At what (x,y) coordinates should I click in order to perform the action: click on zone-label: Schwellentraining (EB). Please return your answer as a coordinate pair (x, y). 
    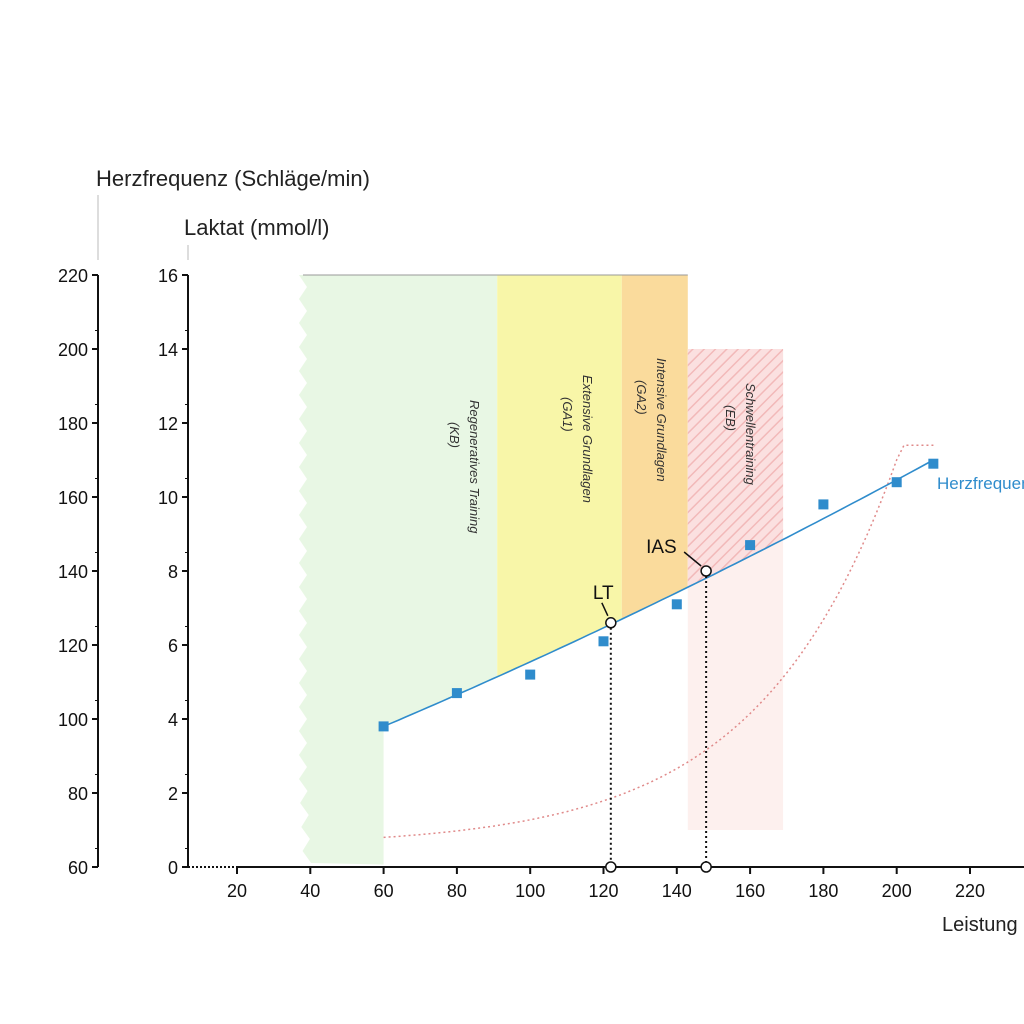
    Looking at the image, I should click on (740, 434).